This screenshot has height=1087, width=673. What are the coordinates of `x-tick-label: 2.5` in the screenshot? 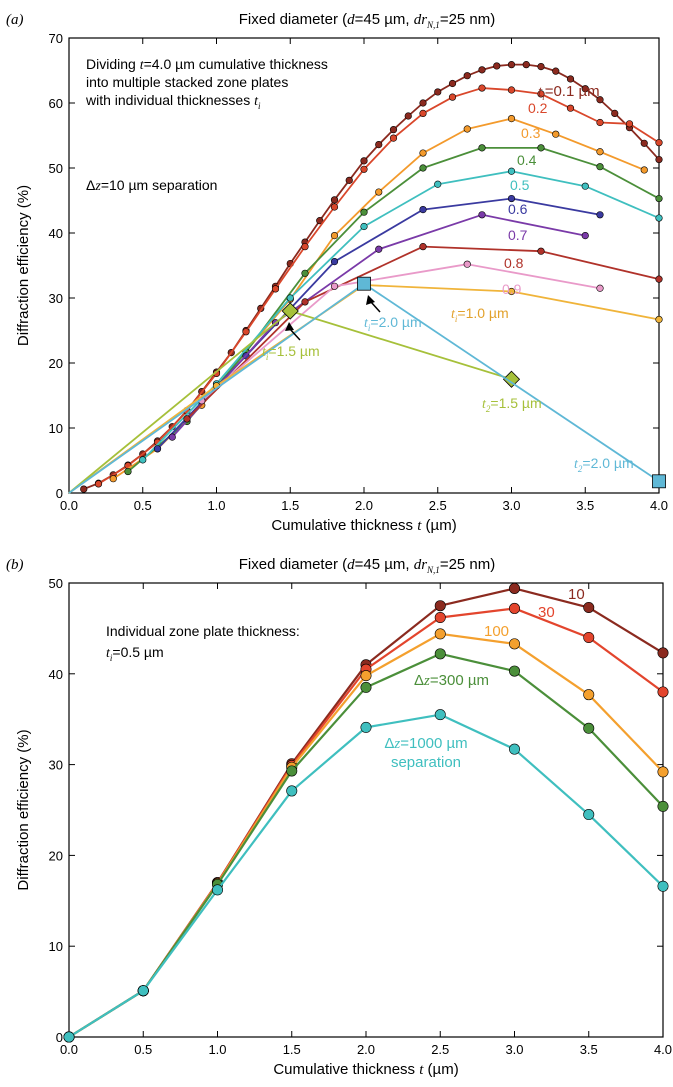 It's located at (440, 1049).